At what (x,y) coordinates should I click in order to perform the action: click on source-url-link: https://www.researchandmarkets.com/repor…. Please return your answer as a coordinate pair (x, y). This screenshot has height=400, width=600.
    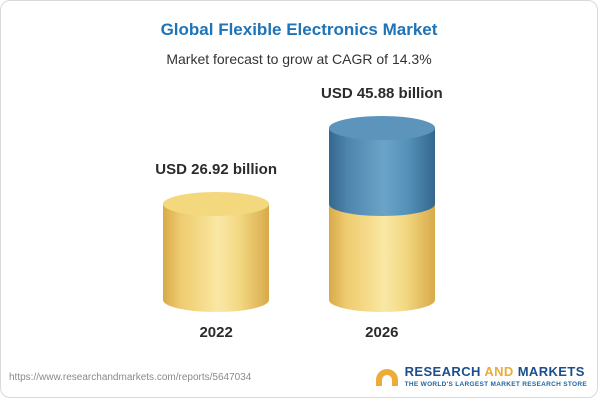
    Looking at the image, I should click on (130, 377).